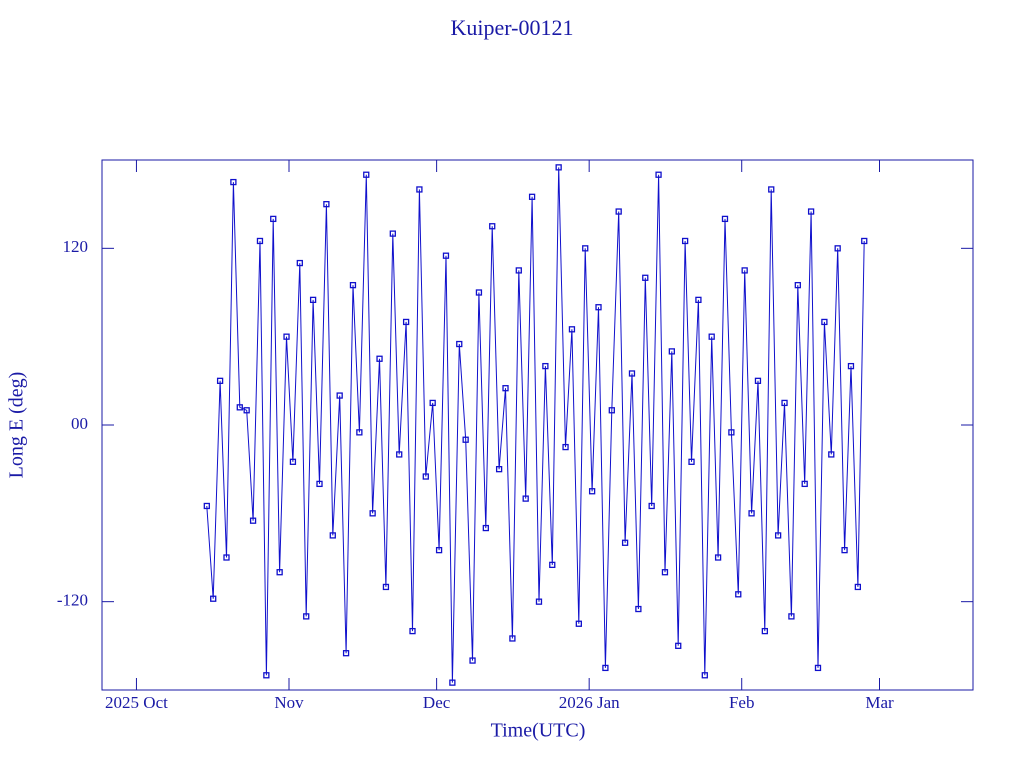 This screenshot has height=768, width=1024. What do you see at coordinates (538, 731) in the screenshot?
I see `x-axis-label: Time(UTC)` at bounding box center [538, 731].